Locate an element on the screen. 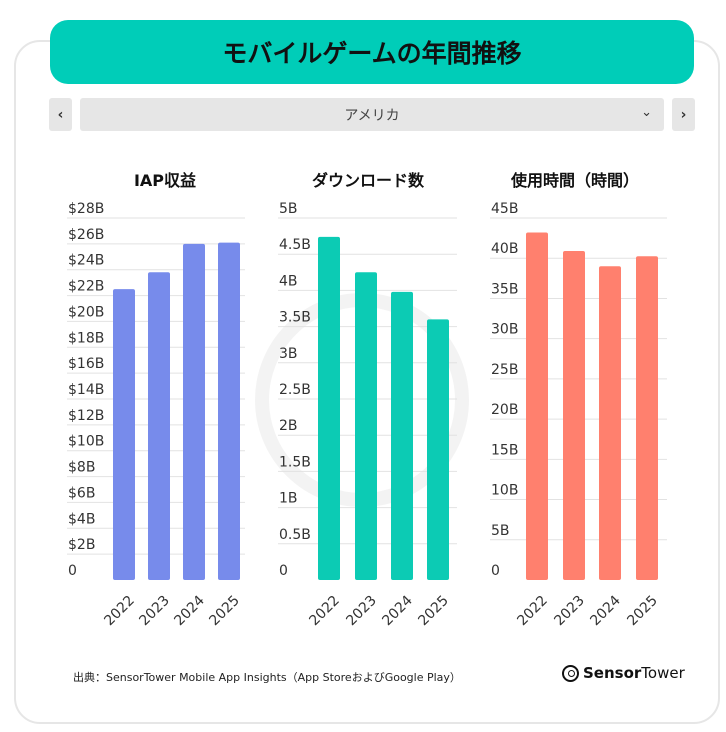  y-tick-label: $2B is located at coordinates (81, 545).